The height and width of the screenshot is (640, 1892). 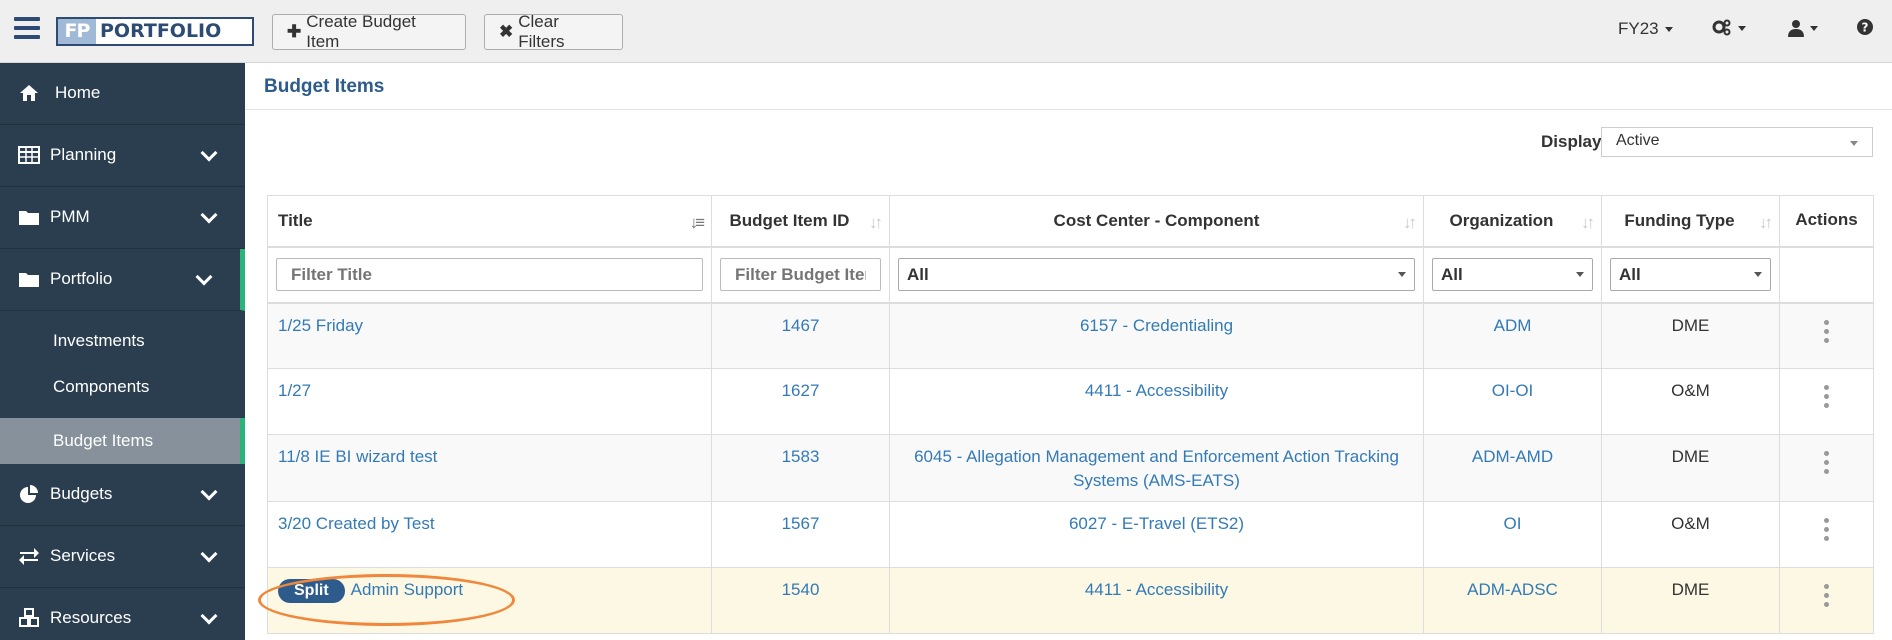 I want to click on organization-link: OI-OI, so click(x=1512, y=390).